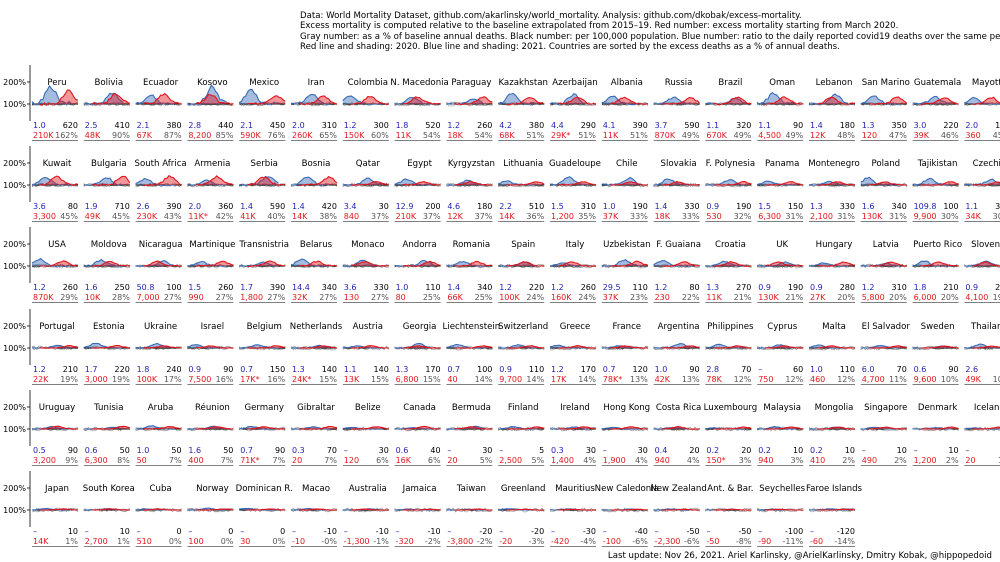 This screenshot has height=562, width=1000. Describe the element at coordinates (69, 379) in the screenshot. I see `pct-annual-value: 19%` at that location.